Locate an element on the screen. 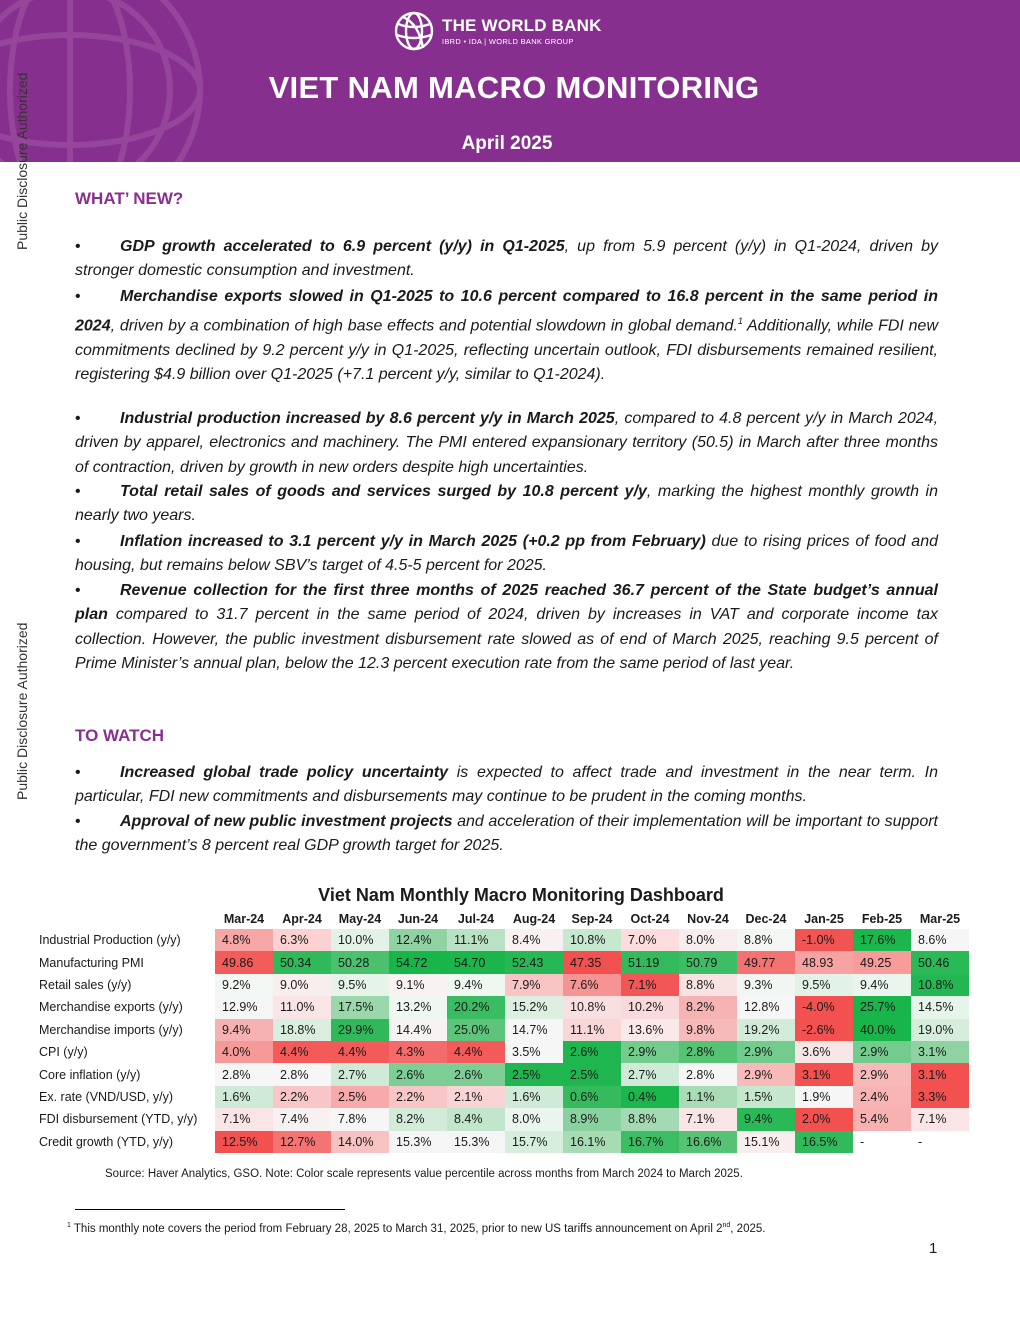  org-name: THE WORLD BANK is located at coordinates (522, 25).